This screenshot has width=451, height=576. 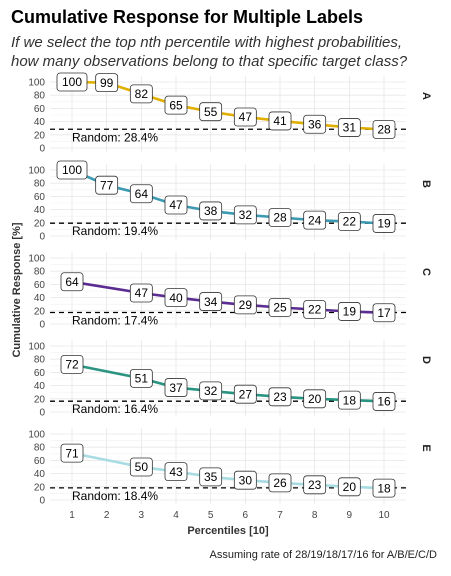 What do you see at coordinates (40, 109) in the screenshot?
I see `y-tick-label-A: 60` at bounding box center [40, 109].